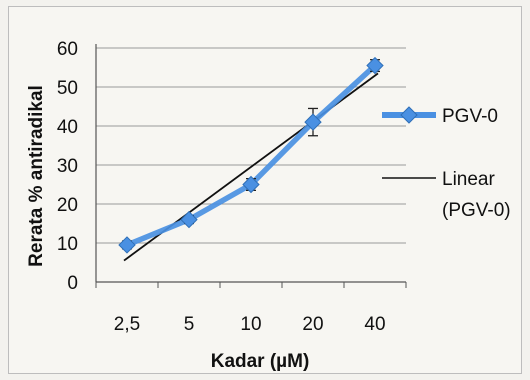 This screenshot has height=380, width=530. Describe the element at coordinates (446, 163) in the screenshot. I see `legend: PGV-0 Linear (PGV-0)` at that location.